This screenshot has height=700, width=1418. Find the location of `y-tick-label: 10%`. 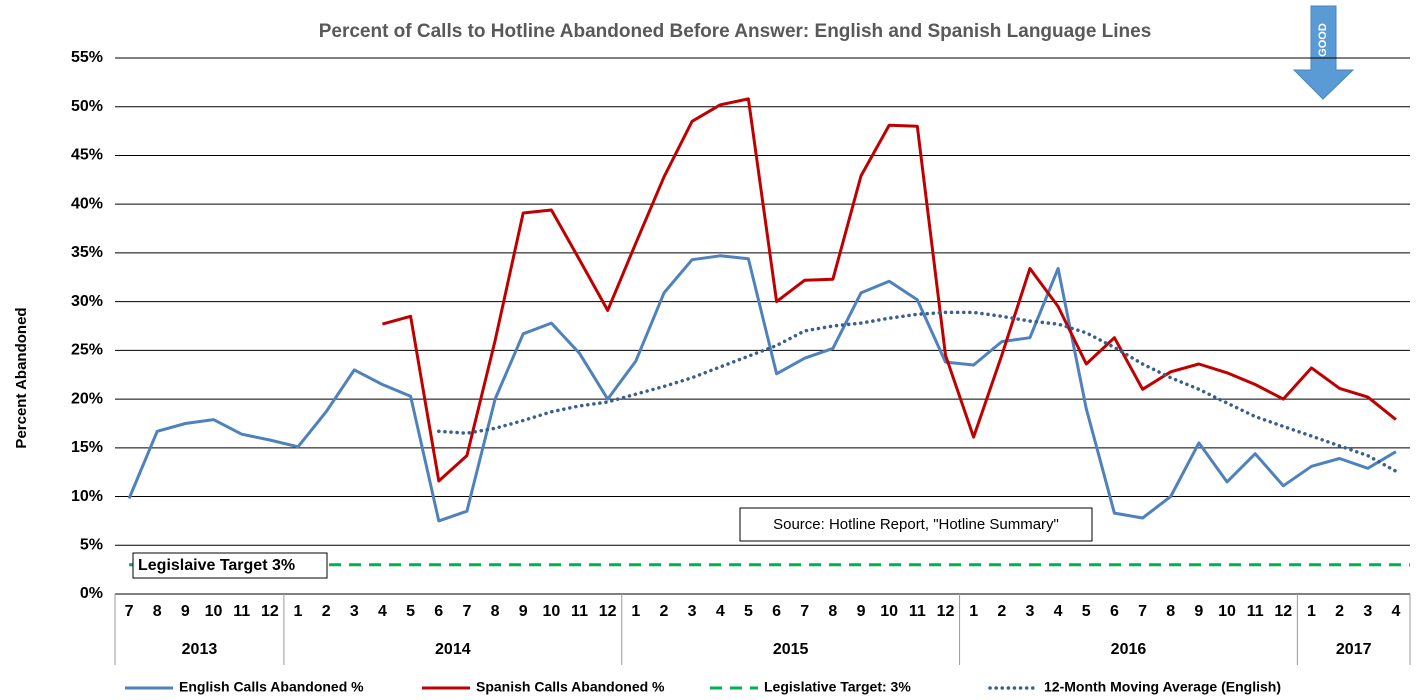

y-tick-label: 10% is located at coordinates (87, 496).